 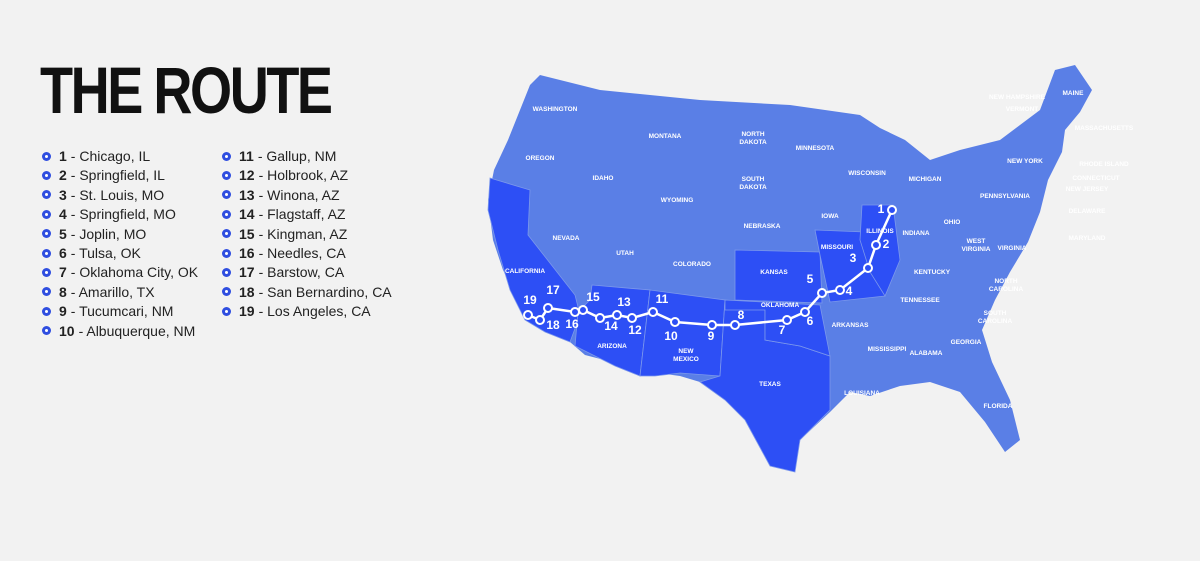 I want to click on stop-item: 19- Los Angeles, CA, so click(x=296, y=311).